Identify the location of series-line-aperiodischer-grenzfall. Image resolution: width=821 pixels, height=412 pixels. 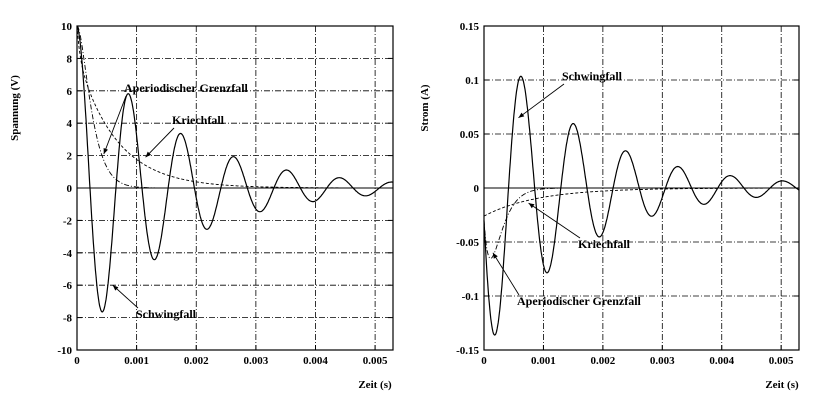
(641, 223).